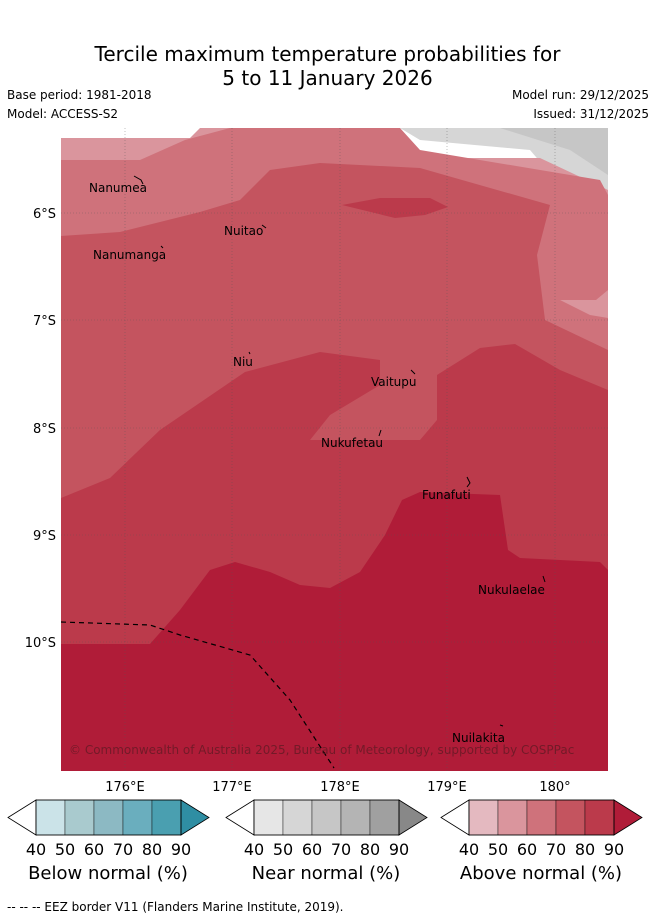 This screenshot has height=919, width=655. I want to click on place-funafuti: Funafuti, so click(446, 495).